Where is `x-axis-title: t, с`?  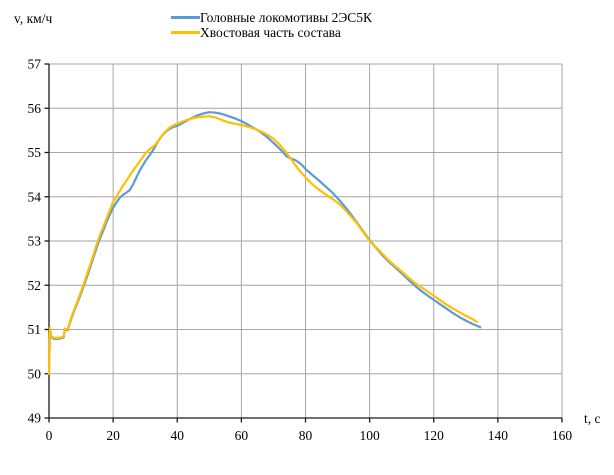 x-axis-title: t, с is located at coordinates (592, 418).